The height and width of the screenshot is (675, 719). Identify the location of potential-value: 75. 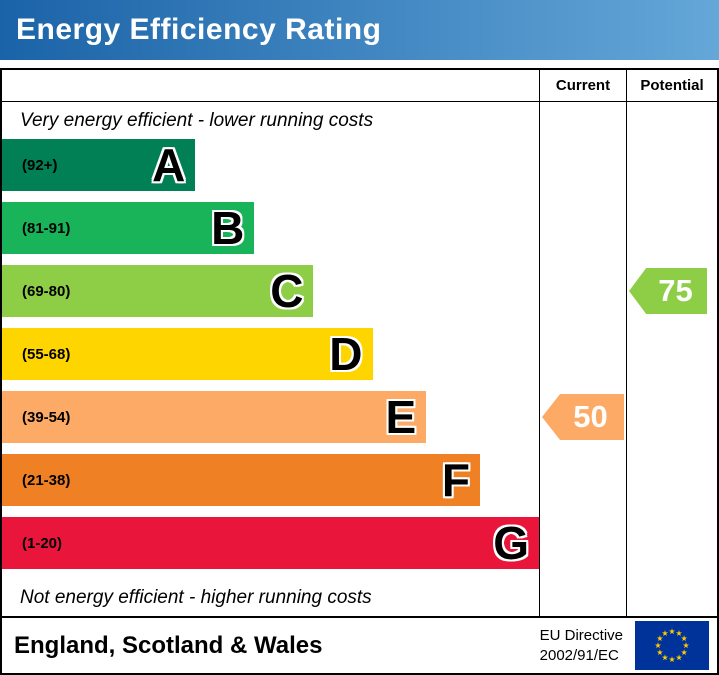
(675, 290).